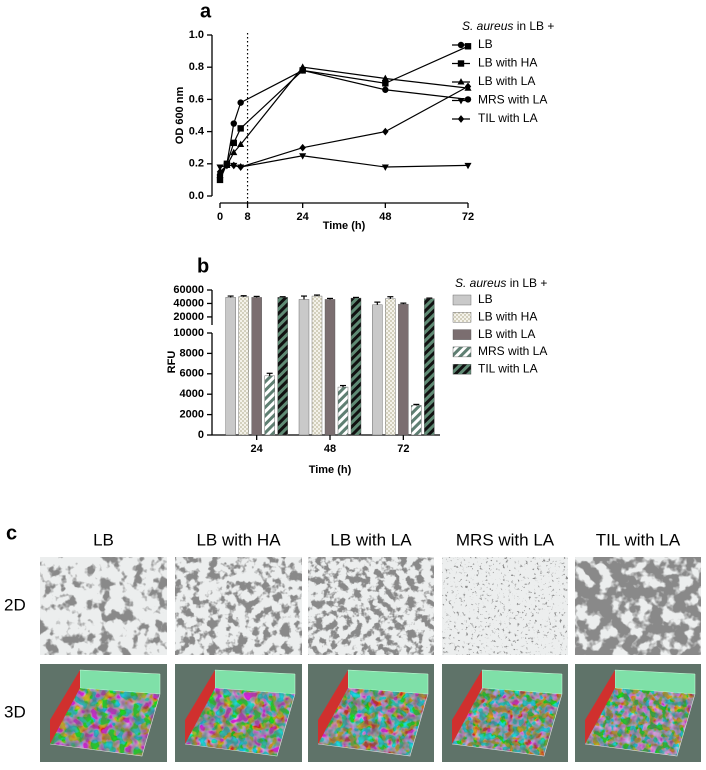  What do you see at coordinates (196, 99) in the screenshot?
I see `y-tick-label: 0.6` at bounding box center [196, 99].